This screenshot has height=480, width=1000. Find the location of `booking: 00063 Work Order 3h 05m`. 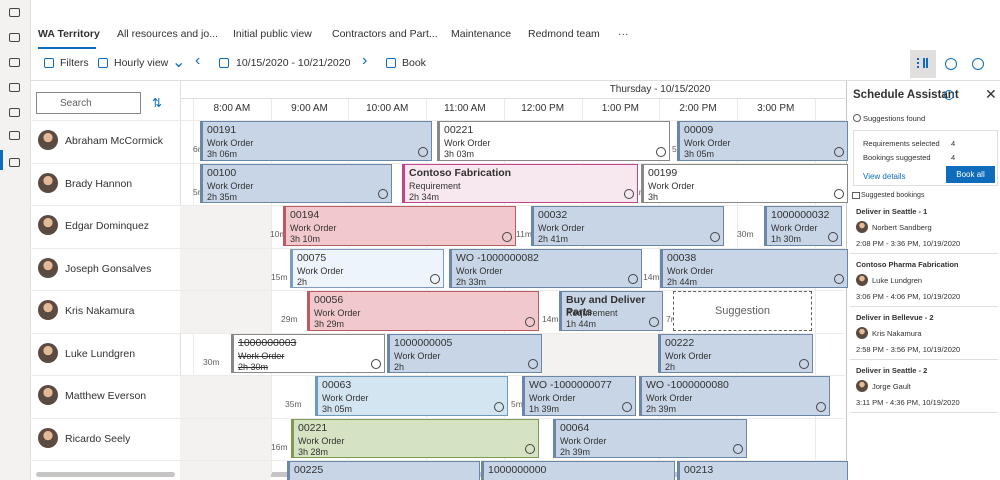

booking: 00063 Work Order 3h 05m is located at coordinates (411, 396).